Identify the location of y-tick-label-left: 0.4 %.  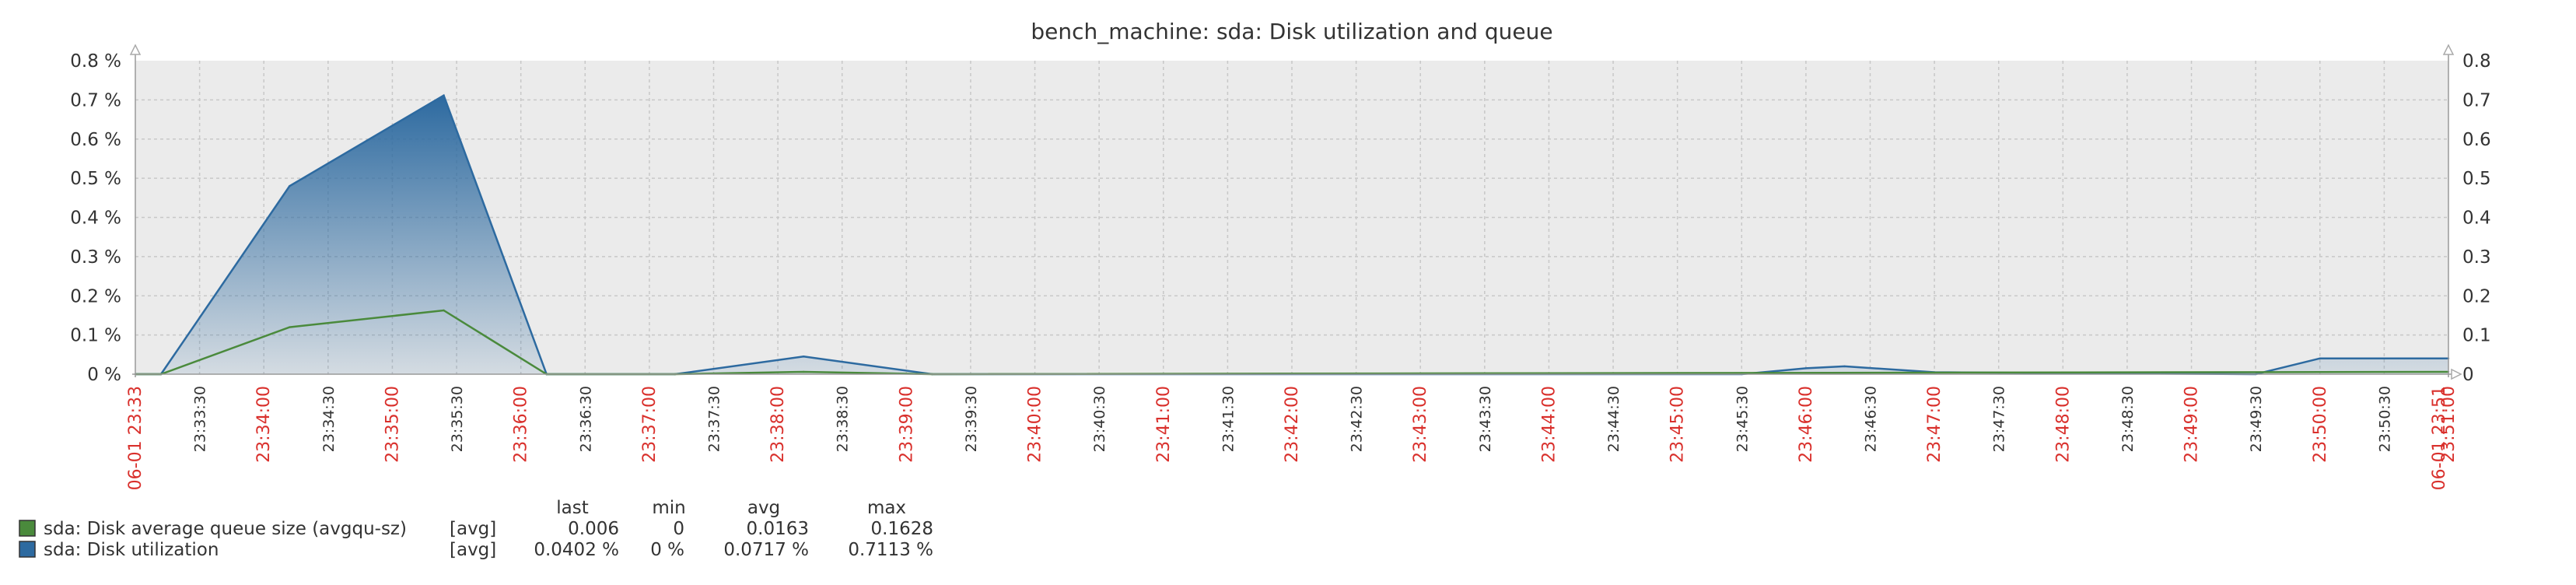
(95, 218).